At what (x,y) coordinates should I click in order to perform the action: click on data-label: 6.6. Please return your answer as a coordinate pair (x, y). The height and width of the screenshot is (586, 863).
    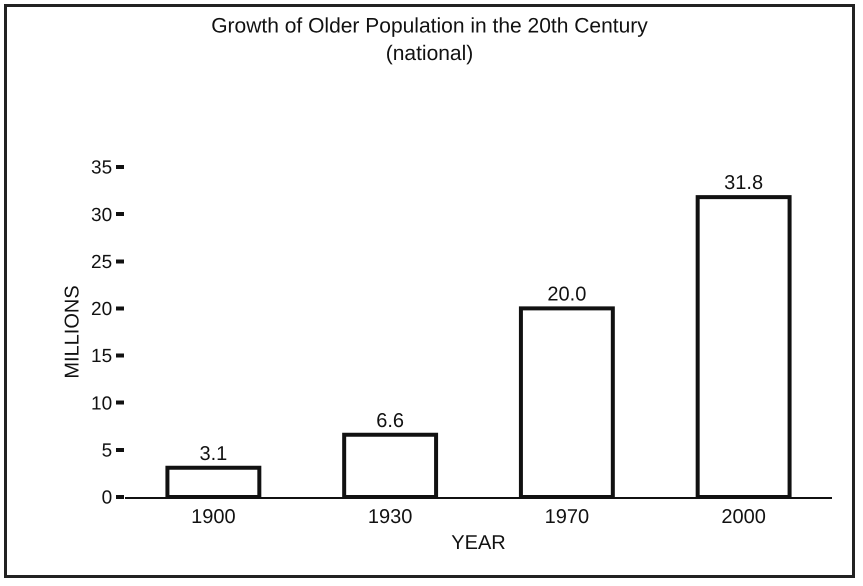
    Looking at the image, I should click on (390, 421).